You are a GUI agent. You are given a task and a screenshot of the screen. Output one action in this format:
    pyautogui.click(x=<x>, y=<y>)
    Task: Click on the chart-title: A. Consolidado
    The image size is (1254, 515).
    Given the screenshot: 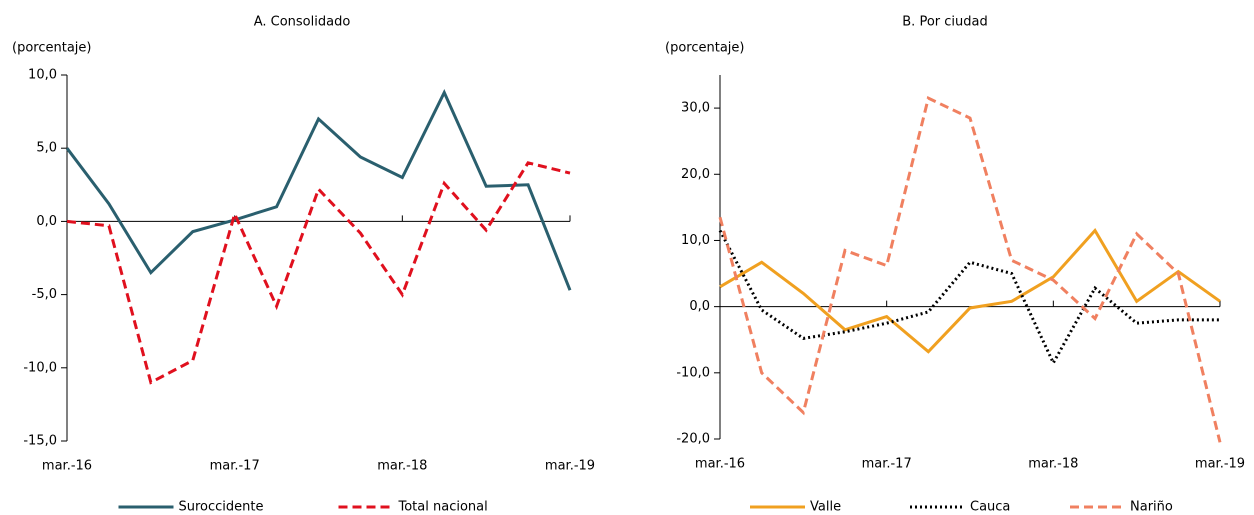 What is the action you would take?
    pyautogui.click(x=302, y=22)
    